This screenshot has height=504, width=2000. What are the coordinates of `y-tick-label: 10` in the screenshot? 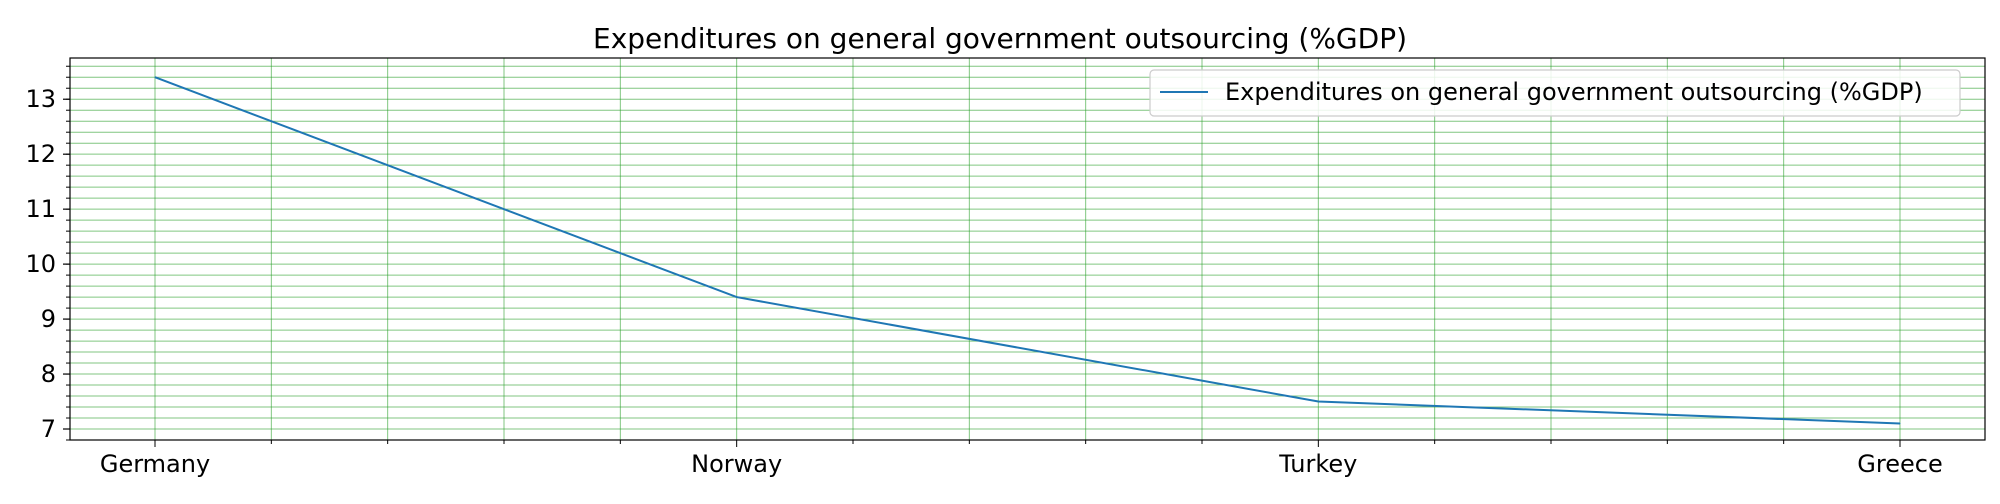 It's located at (40, 264).